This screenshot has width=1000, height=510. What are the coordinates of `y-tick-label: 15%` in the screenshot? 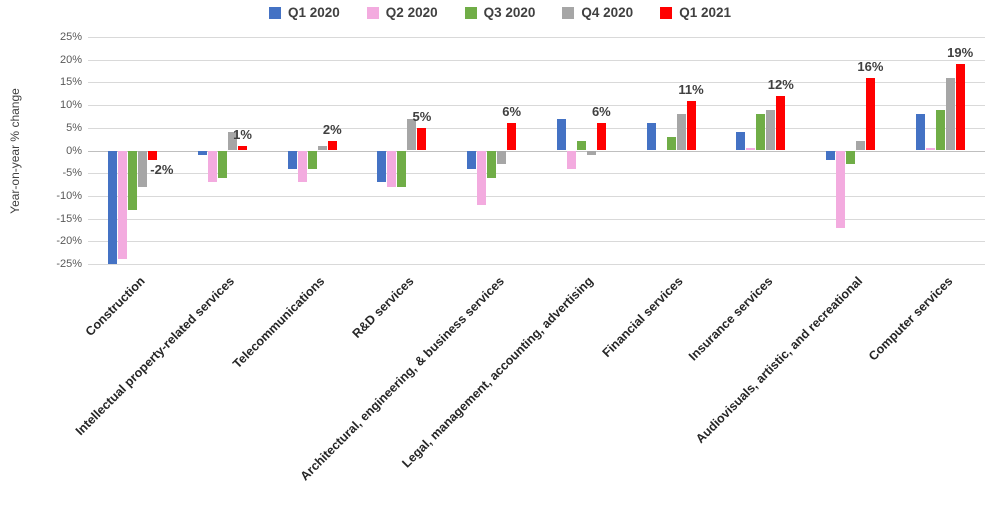 It's located at (70, 82).